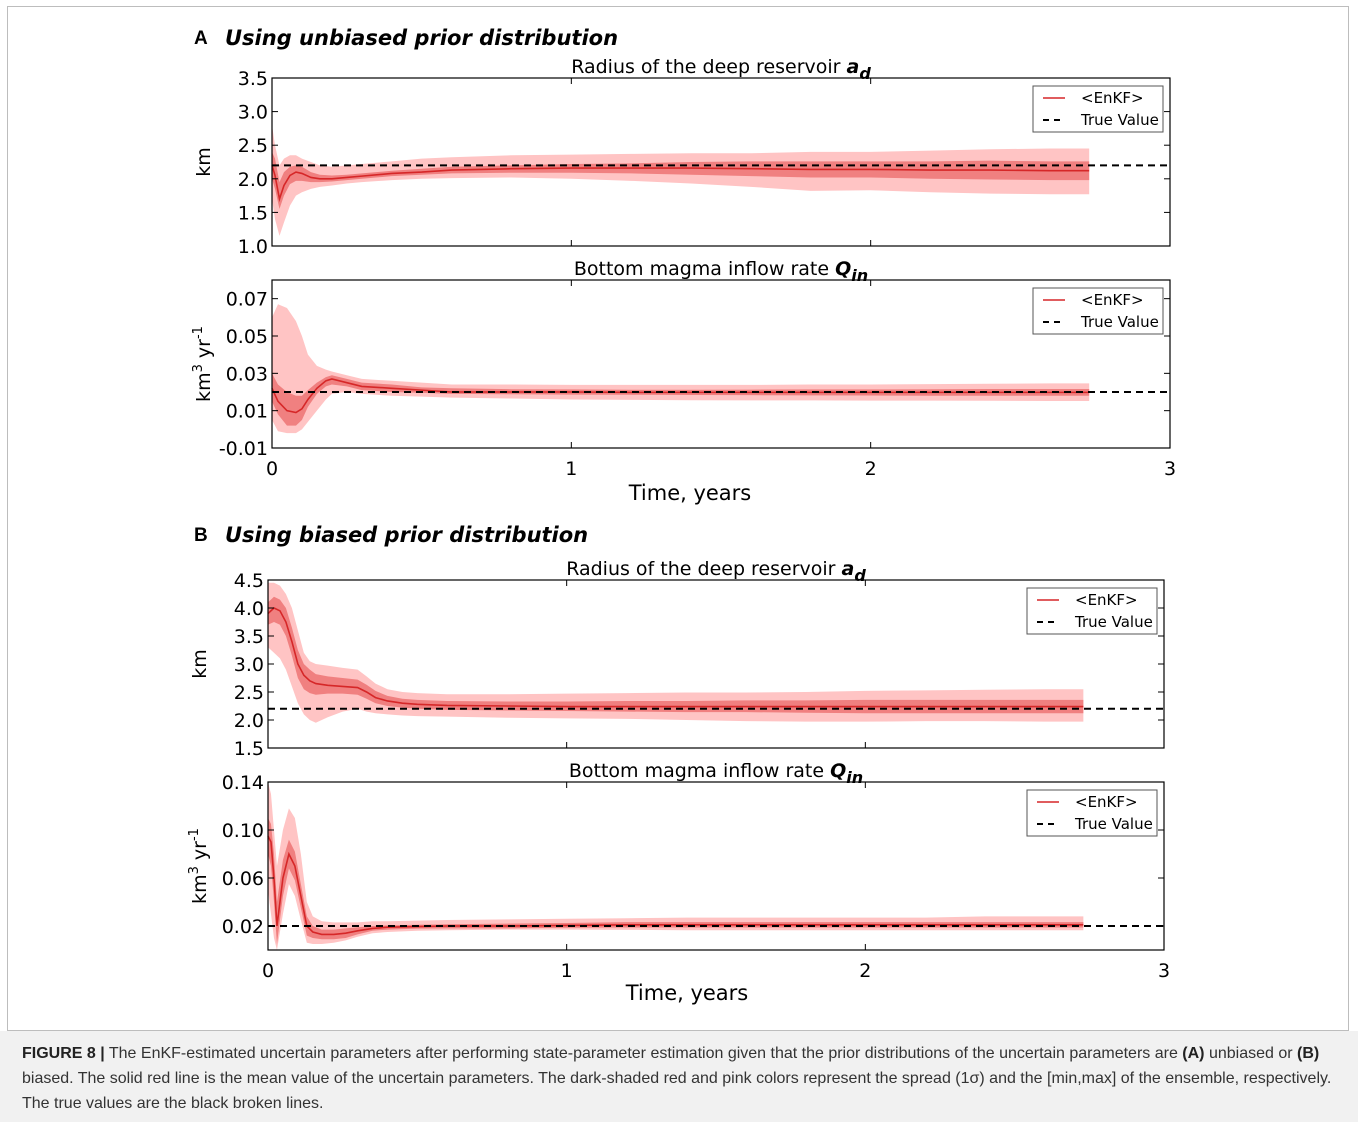 The height and width of the screenshot is (1122, 1358). What do you see at coordinates (1251, 1053) in the screenshot?
I see `caption-text-2: unbiased or` at bounding box center [1251, 1053].